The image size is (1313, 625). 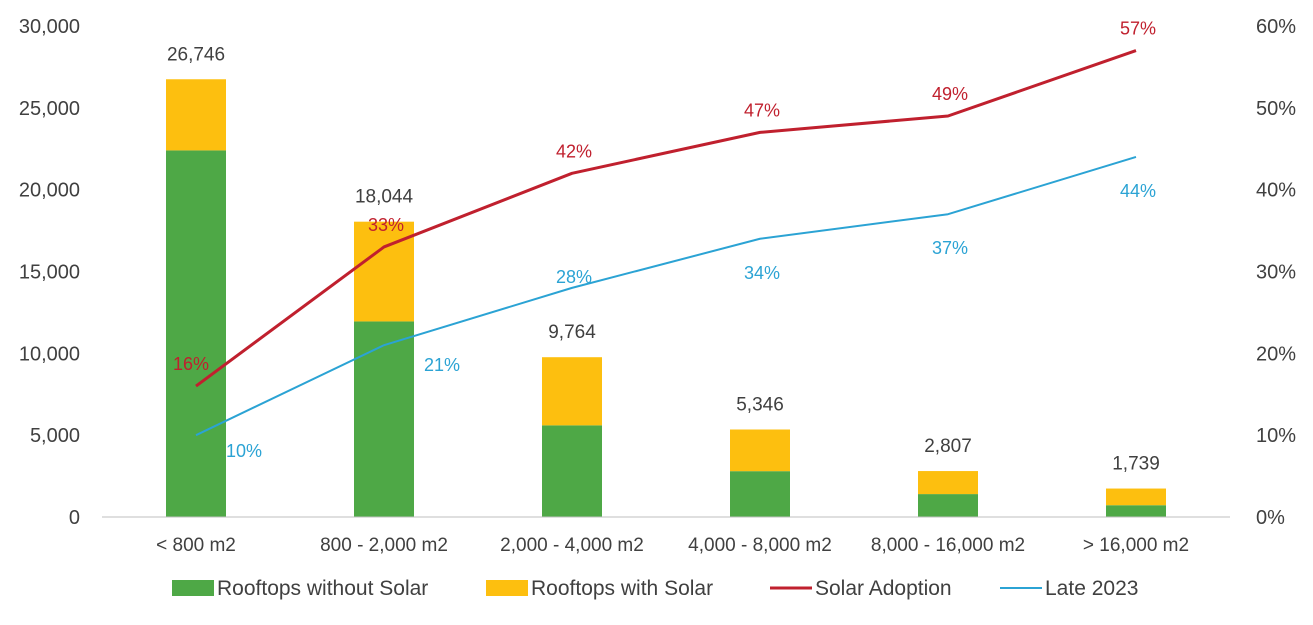 I want to click on y-left-tick-label: 30,000, so click(x=49, y=27).